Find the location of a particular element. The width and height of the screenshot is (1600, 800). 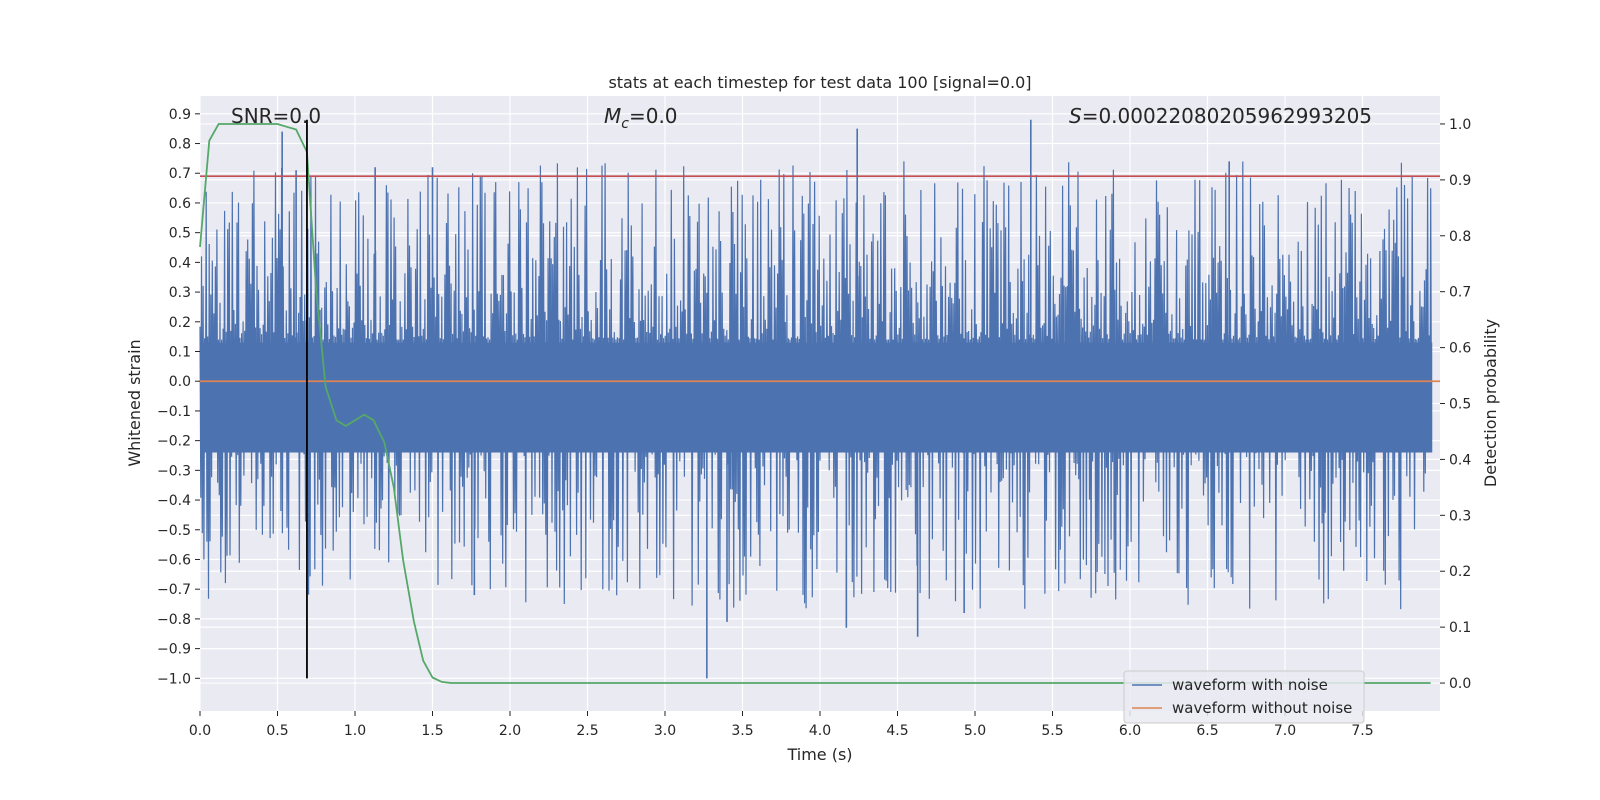

snr-annotation: SNR=0.0 is located at coordinates (276, 116).